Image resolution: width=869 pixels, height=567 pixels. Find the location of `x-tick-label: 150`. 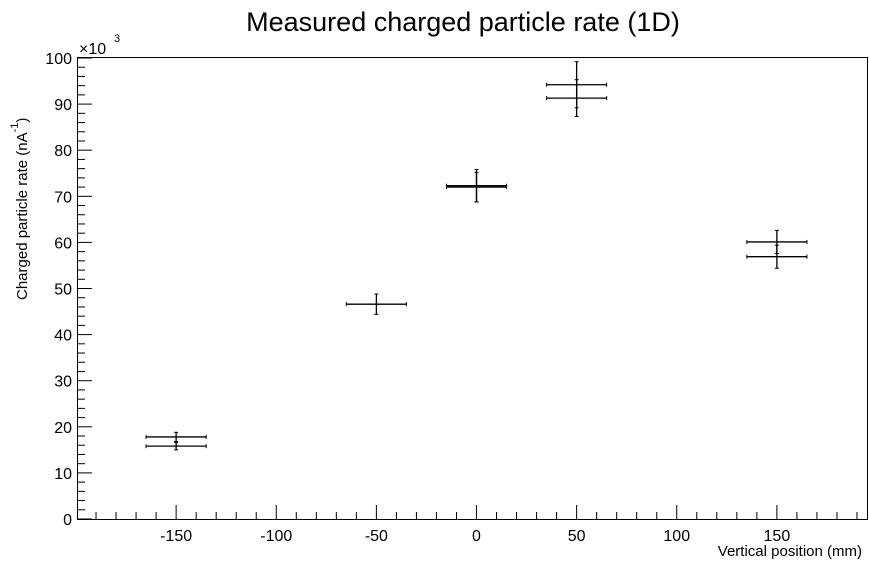

x-tick-label: 150 is located at coordinates (777, 536).